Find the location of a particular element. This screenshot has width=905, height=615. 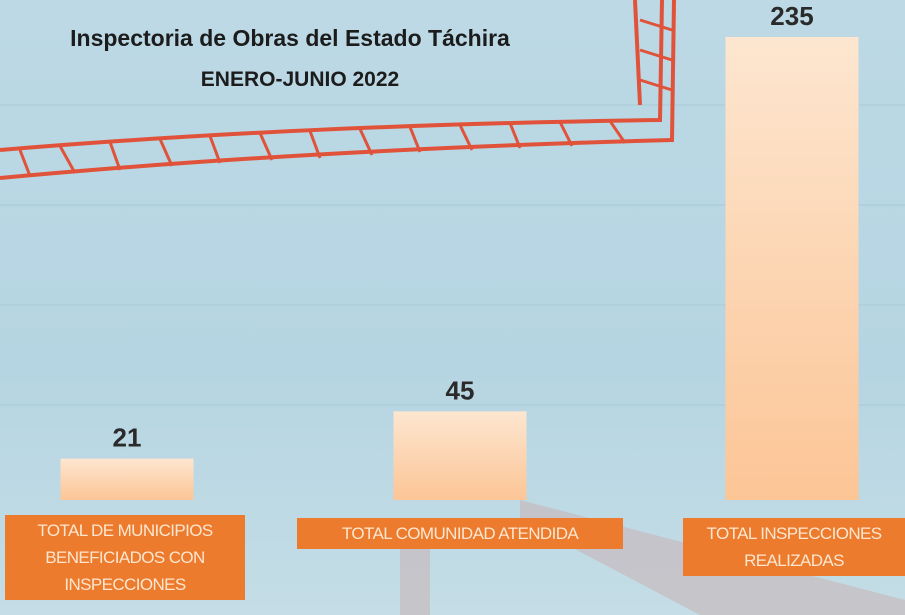

value-label: 45 is located at coordinates (460, 390).